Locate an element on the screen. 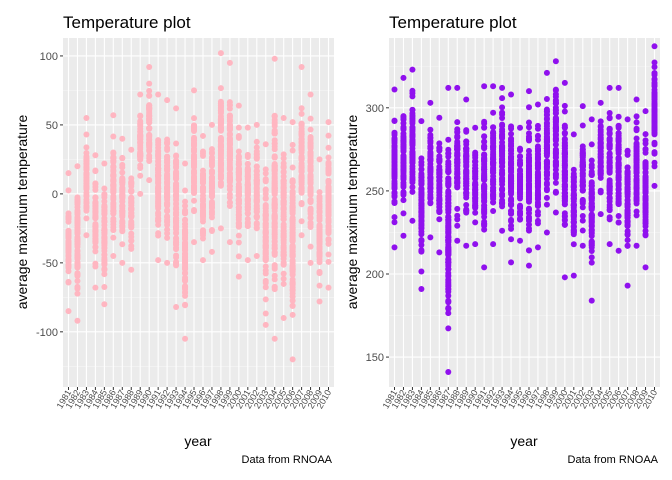 The height and width of the screenshot is (480, 672). right-x-axis-title: year is located at coordinates (524, 441).